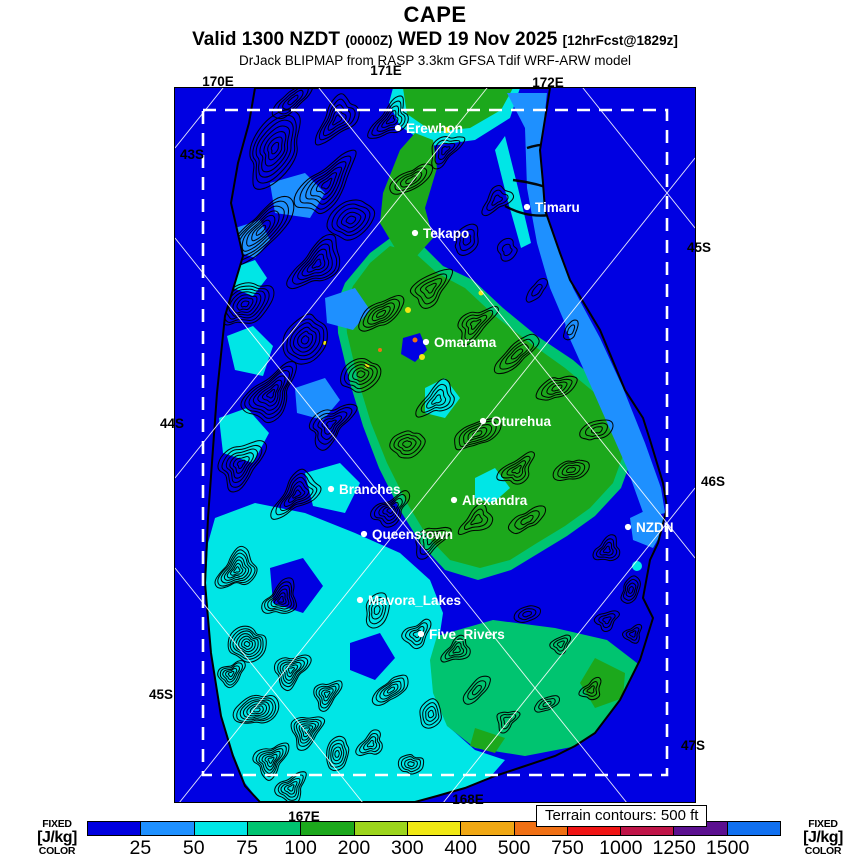 The height and width of the screenshot is (860, 850). I want to click on city-label: Oturehua, so click(521, 421).